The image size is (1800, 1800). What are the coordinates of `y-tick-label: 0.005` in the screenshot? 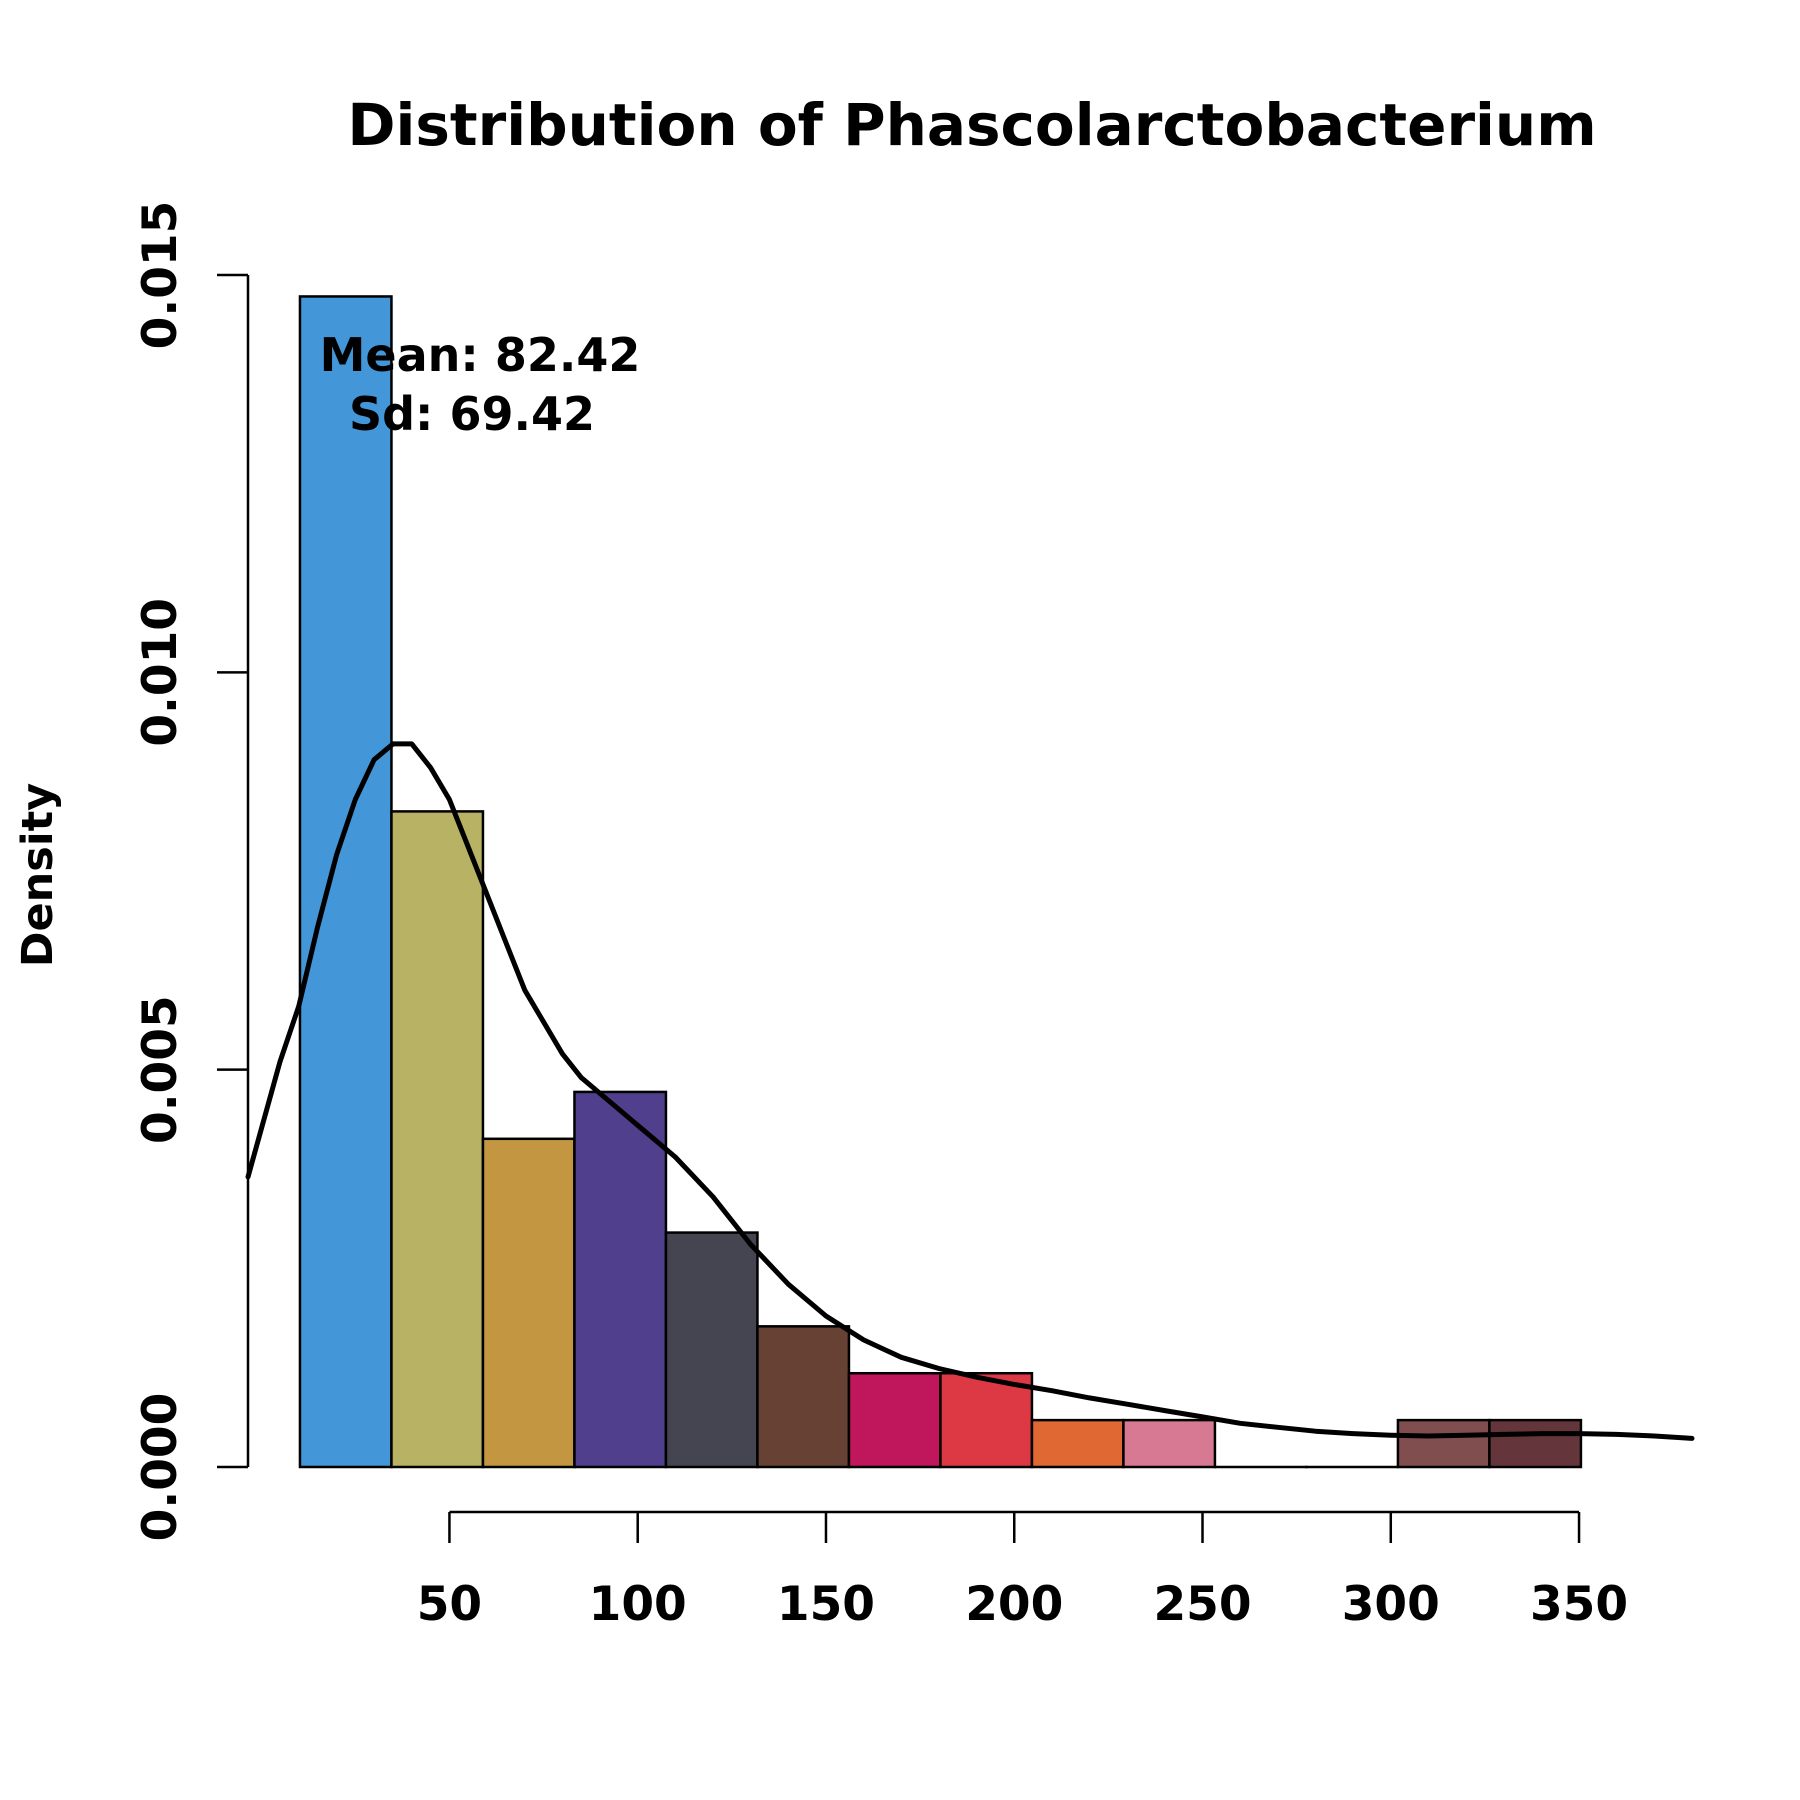 It's located at (160, 1069).